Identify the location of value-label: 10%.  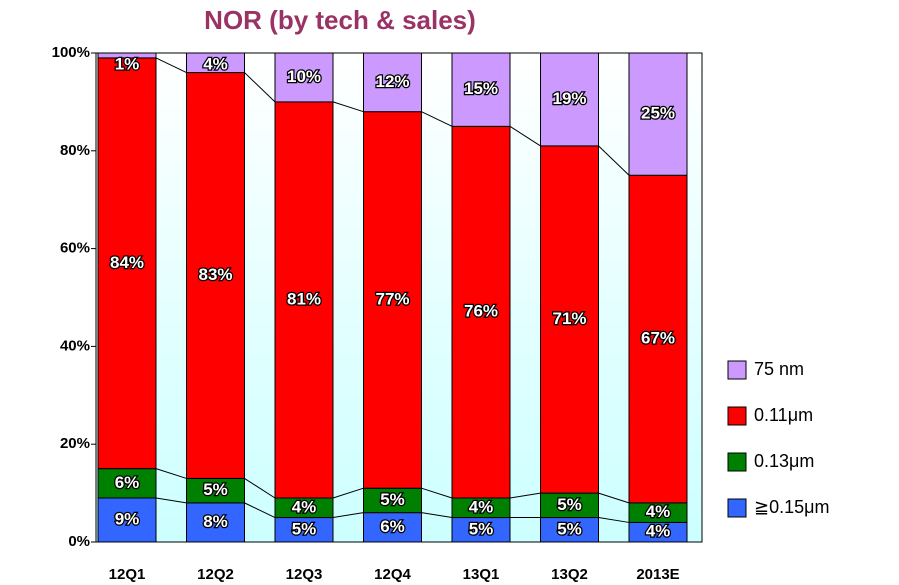
(304, 76).